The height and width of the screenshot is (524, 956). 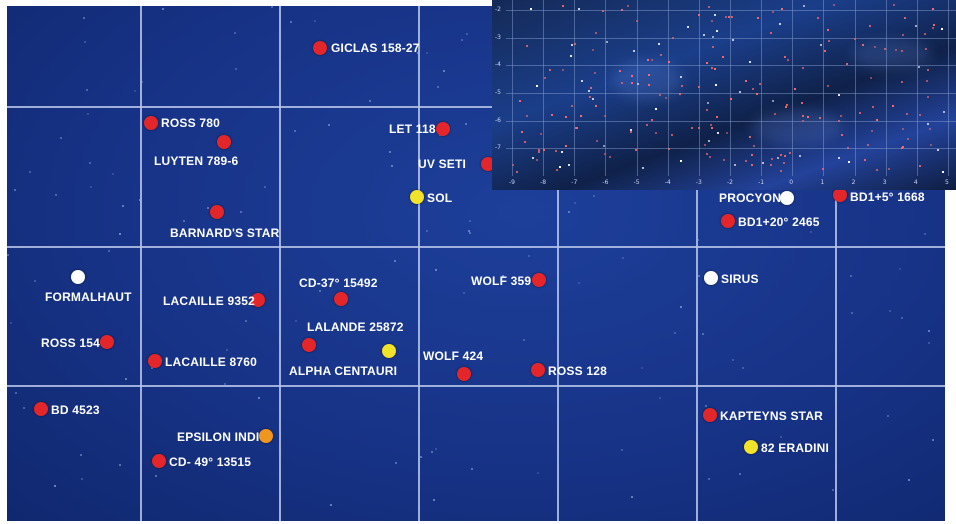 What do you see at coordinates (196, 161) in the screenshot?
I see `star-label: LUYTEN 789-6` at bounding box center [196, 161].